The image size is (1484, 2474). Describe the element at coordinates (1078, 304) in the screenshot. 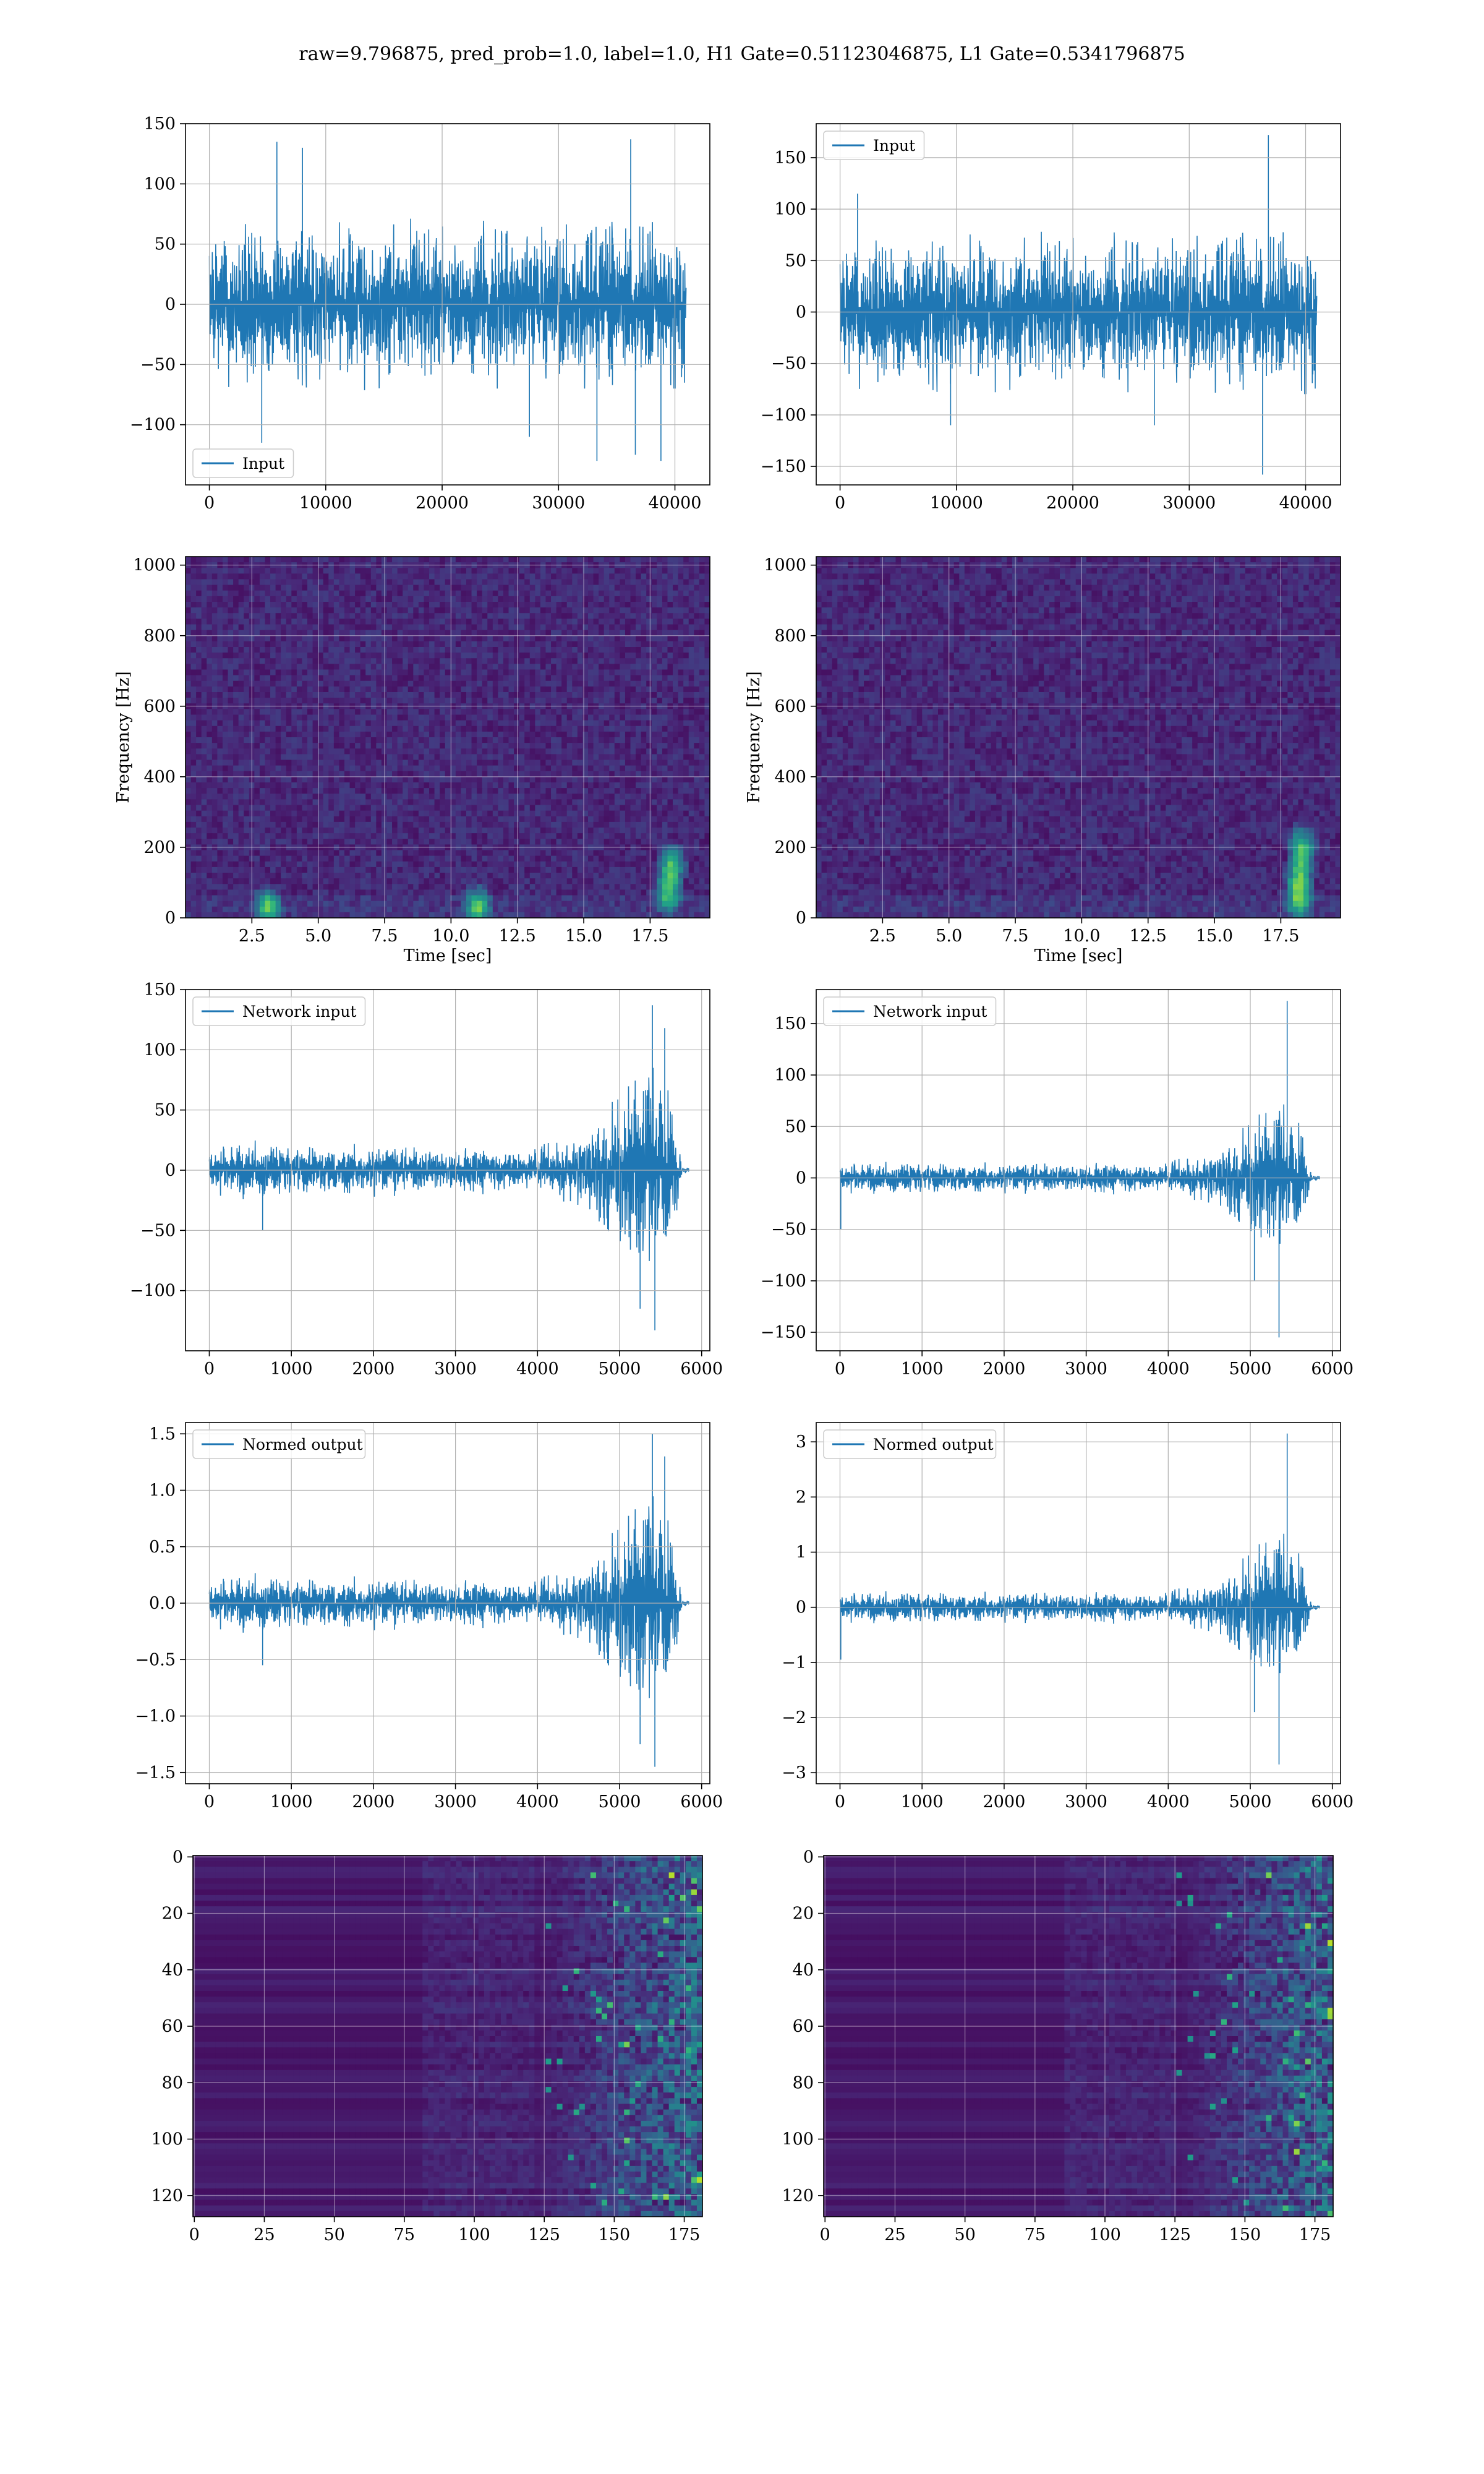

I see `input-l1-frame` at that location.